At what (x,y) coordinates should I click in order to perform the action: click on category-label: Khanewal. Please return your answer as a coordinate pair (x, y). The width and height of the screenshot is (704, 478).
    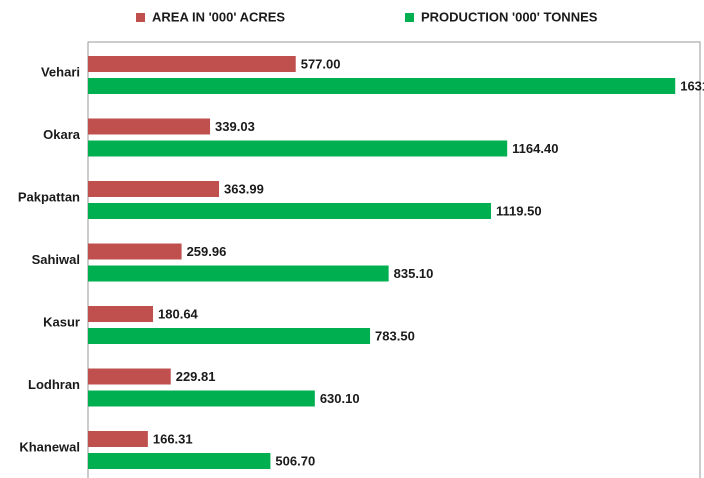
    Looking at the image, I should click on (49, 446).